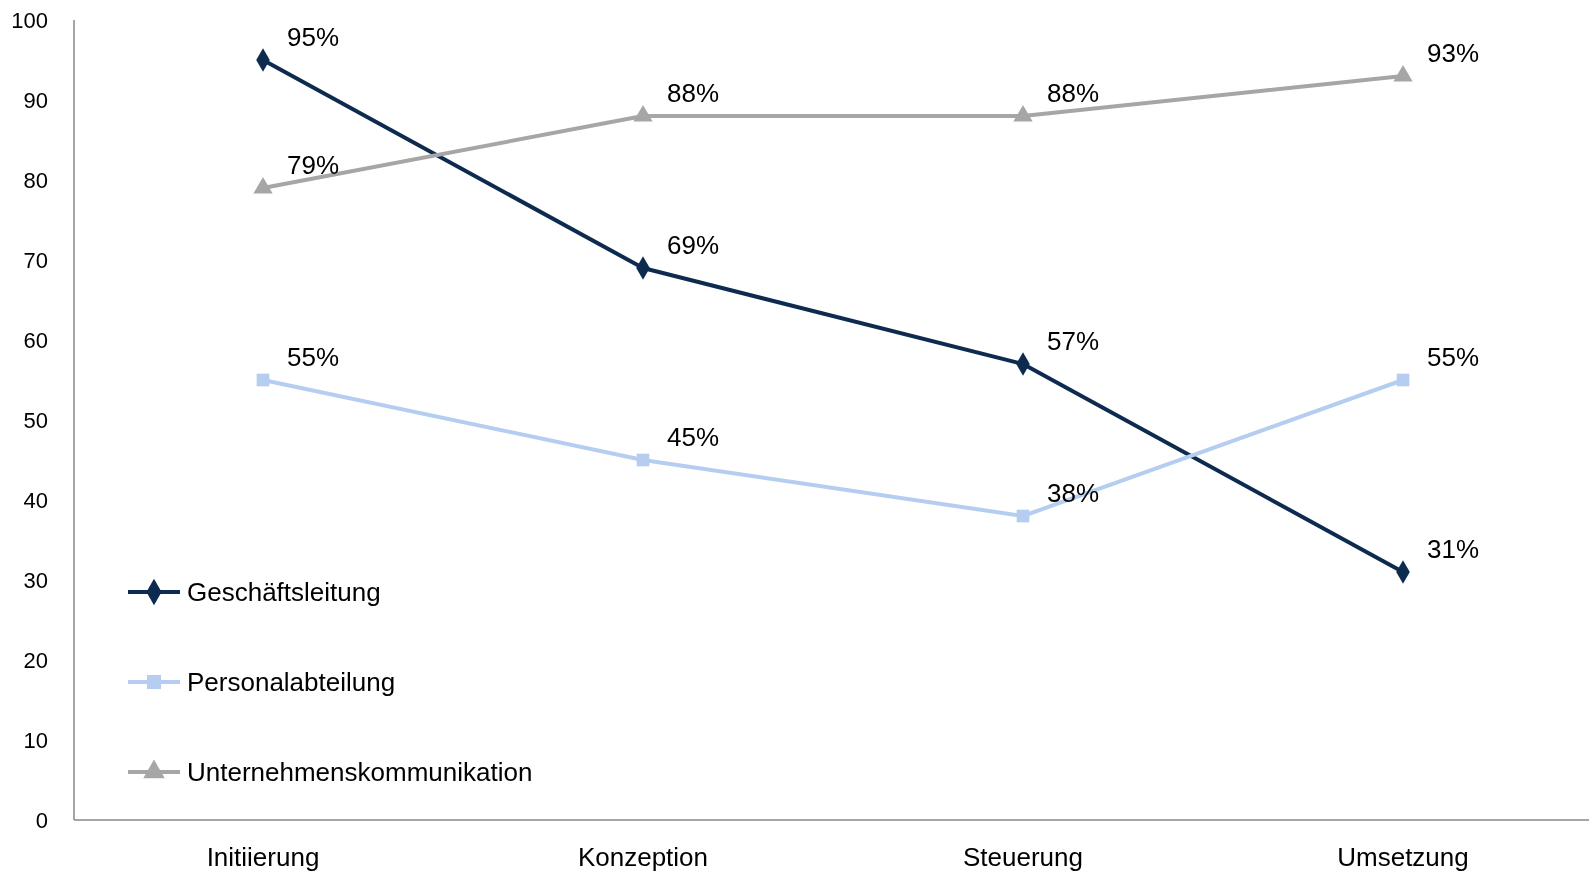  What do you see at coordinates (313, 165) in the screenshot?
I see `data-label: 79%` at bounding box center [313, 165].